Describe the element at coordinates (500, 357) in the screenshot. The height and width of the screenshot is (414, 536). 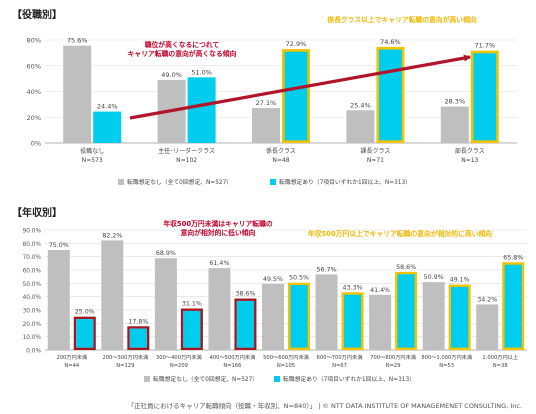
I see `x-tick-label: 1,000万円以上` at that location.